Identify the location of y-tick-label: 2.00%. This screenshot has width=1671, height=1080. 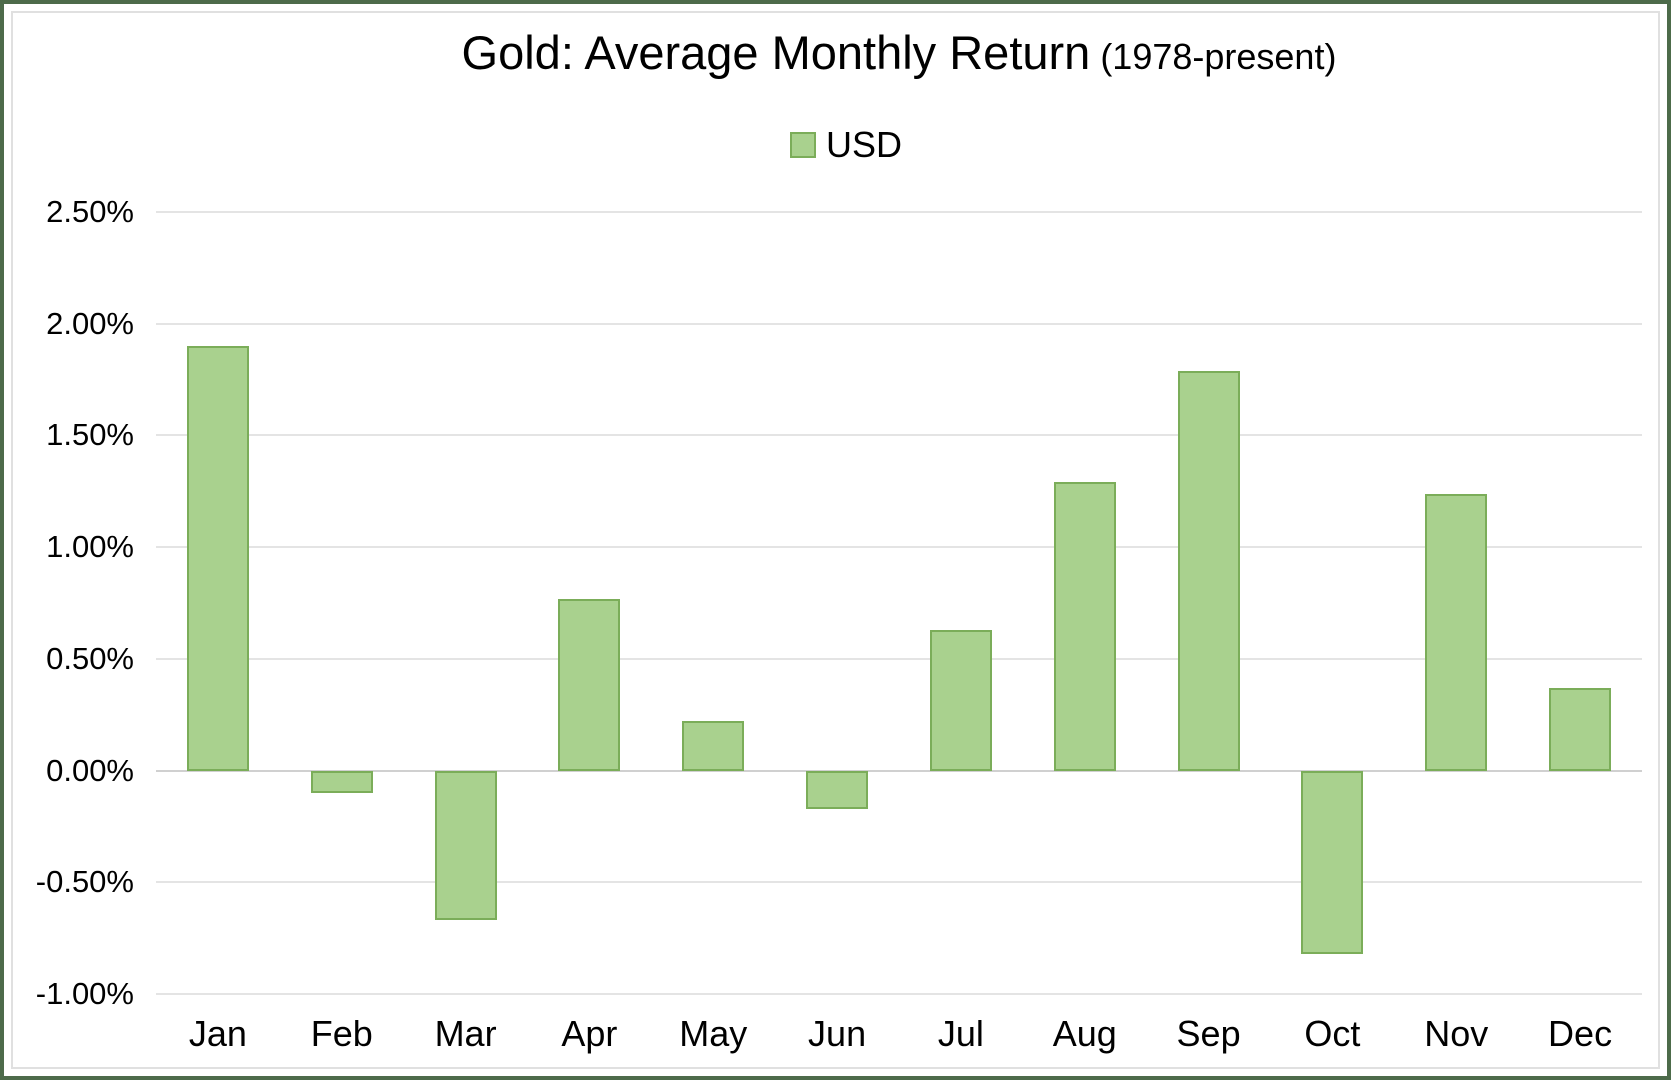
(90, 323).